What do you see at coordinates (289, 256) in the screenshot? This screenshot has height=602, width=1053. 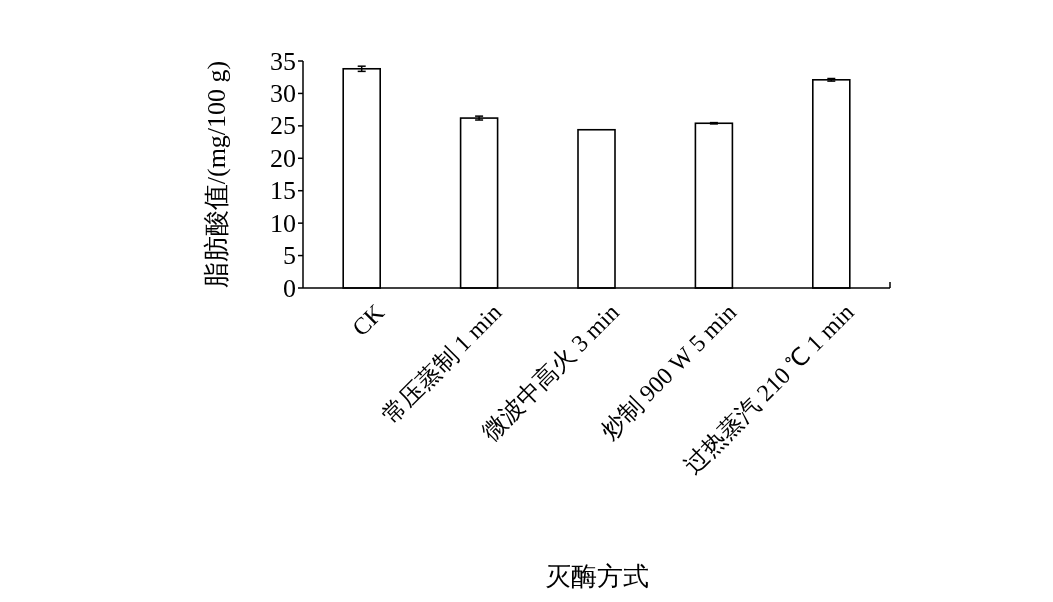 I see `y-tick-label: 5` at bounding box center [289, 256].